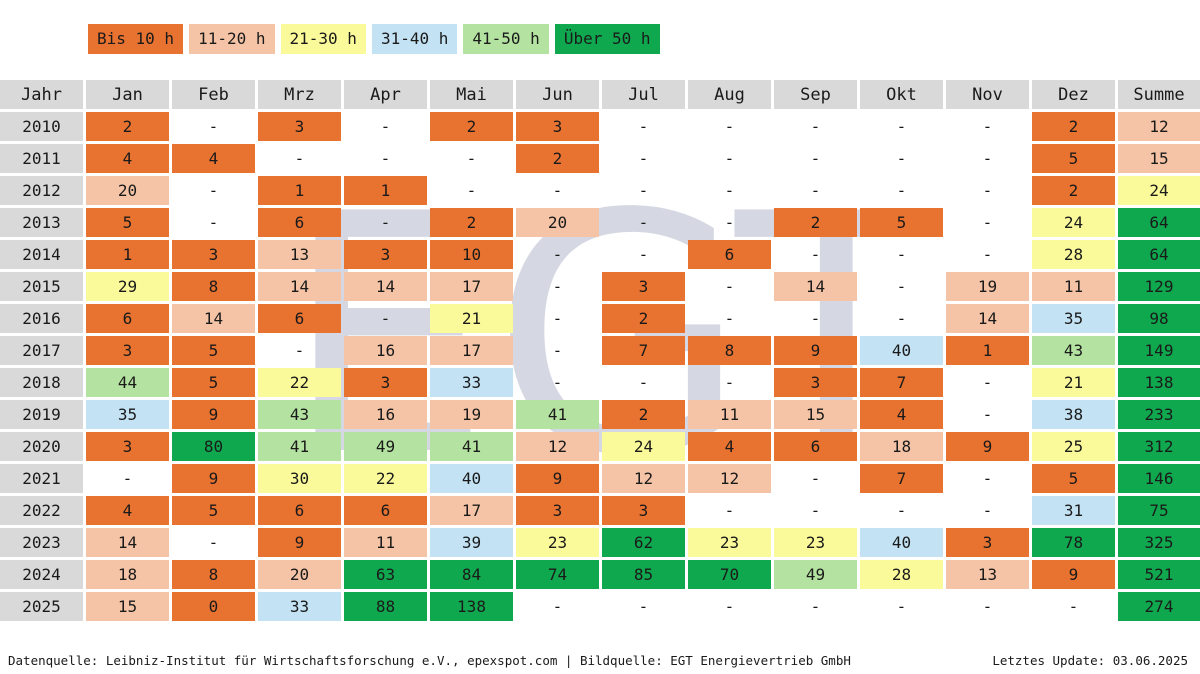 The image size is (1200, 674). Describe the element at coordinates (1159, 414) in the screenshot. I see `sum-cell: 233` at that location.